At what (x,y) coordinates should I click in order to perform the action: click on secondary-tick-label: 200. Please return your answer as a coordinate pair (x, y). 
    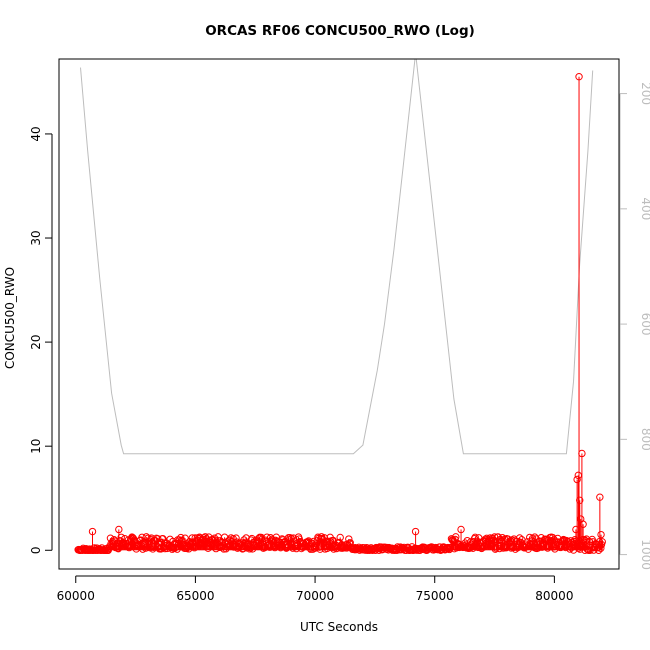
    Looking at the image, I should click on (644, 93).